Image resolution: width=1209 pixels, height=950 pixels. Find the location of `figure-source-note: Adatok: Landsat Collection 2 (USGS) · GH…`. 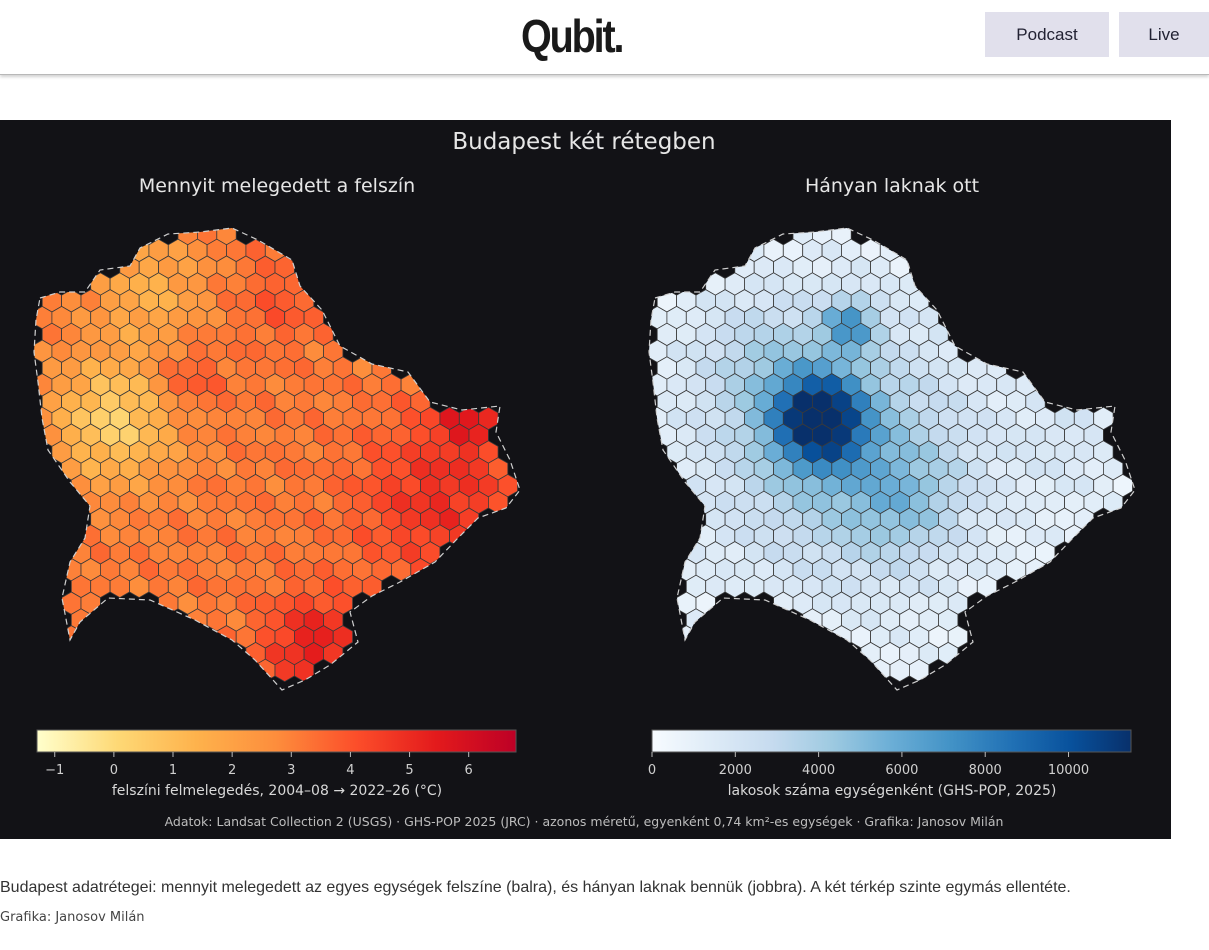

figure-source-note: Adatok: Landsat Collection 2 (USGS) · GH… is located at coordinates (584, 821).